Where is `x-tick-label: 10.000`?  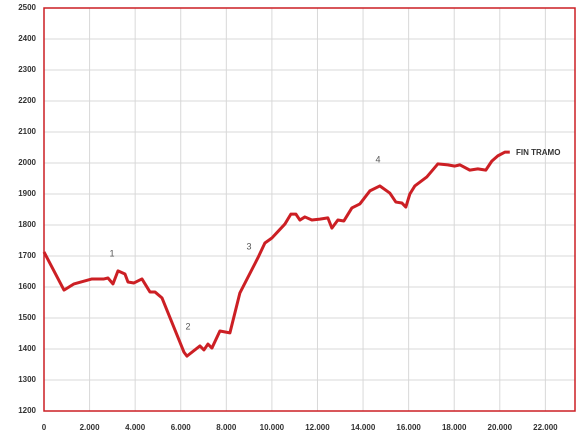 x-tick-label: 10.000 is located at coordinates (272, 427).